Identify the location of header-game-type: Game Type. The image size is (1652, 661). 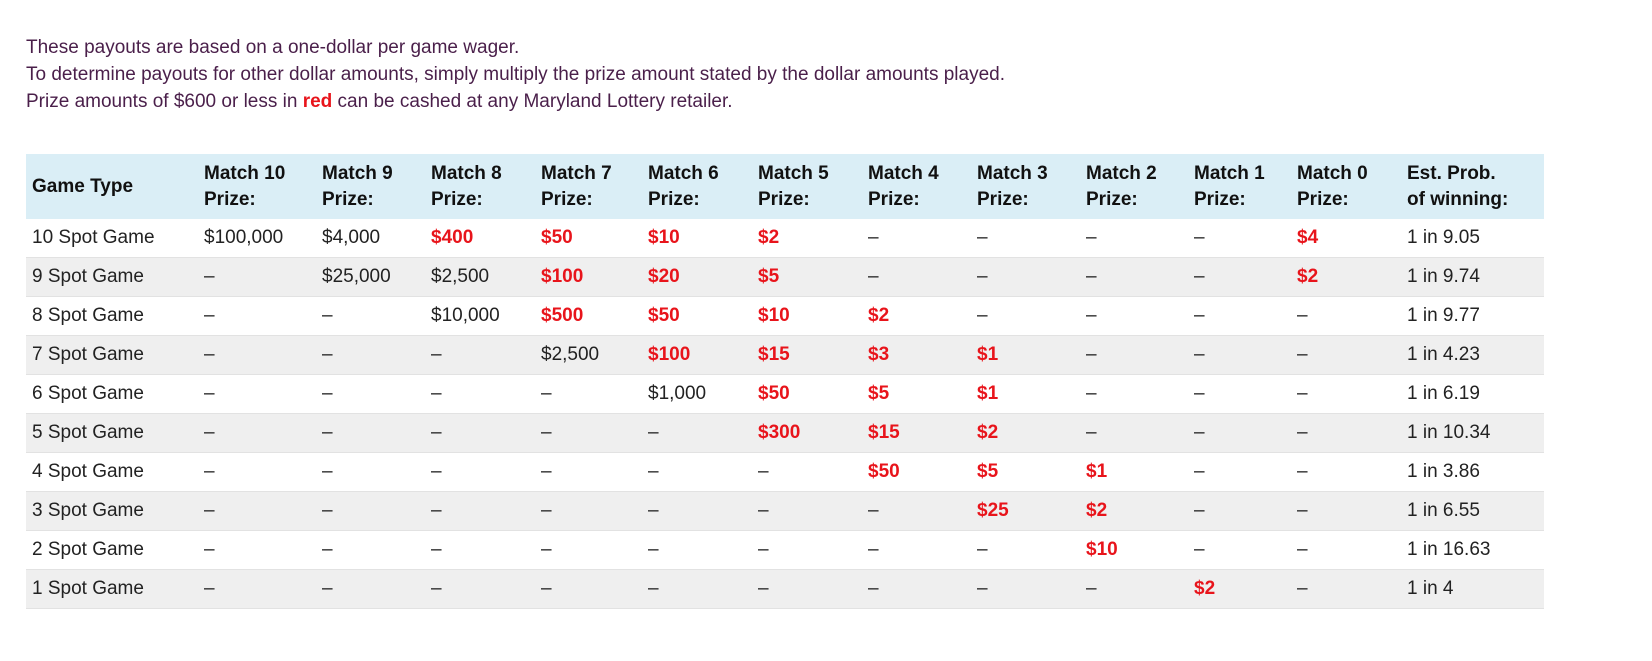
(112, 186).